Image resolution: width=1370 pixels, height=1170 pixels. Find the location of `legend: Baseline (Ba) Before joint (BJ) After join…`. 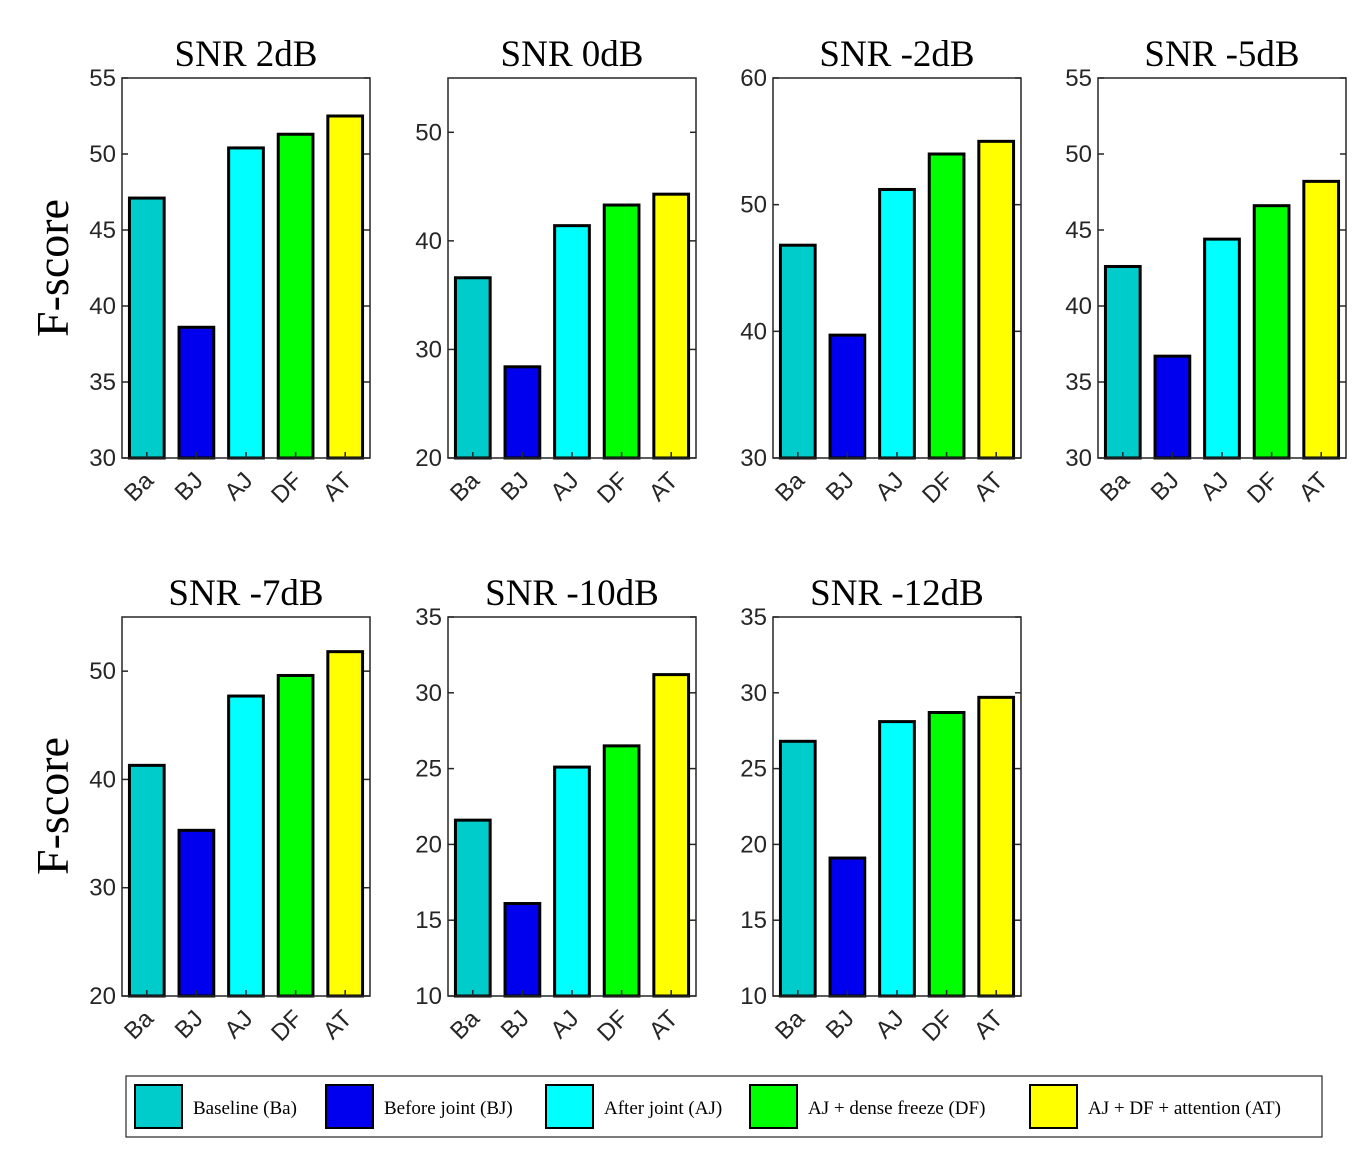

legend: Baseline (Ba) Before joint (BJ) After join… is located at coordinates (724, 1106).